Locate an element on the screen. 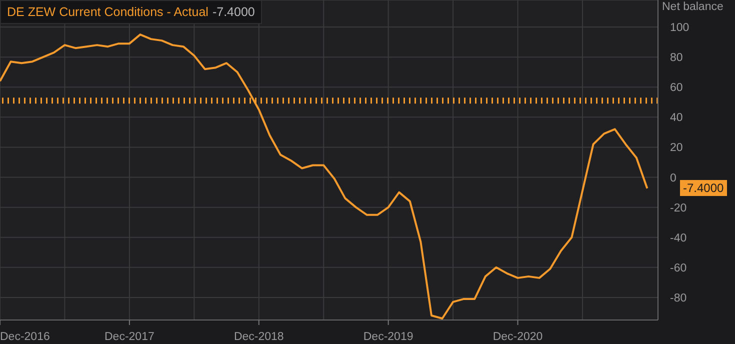 Image resolution: width=735 pixels, height=344 pixels. y-tick-label: 40 is located at coordinates (676, 118).